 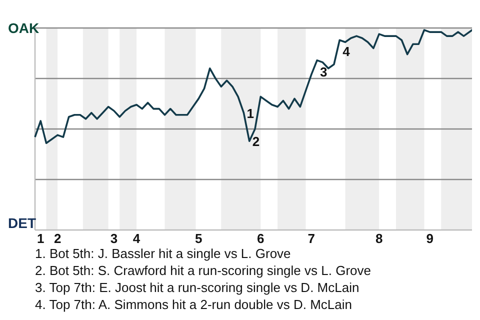 What do you see at coordinates (379, 238) in the screenshot?
I see `x-tick-label: 8` at bounding box center [379, 238].